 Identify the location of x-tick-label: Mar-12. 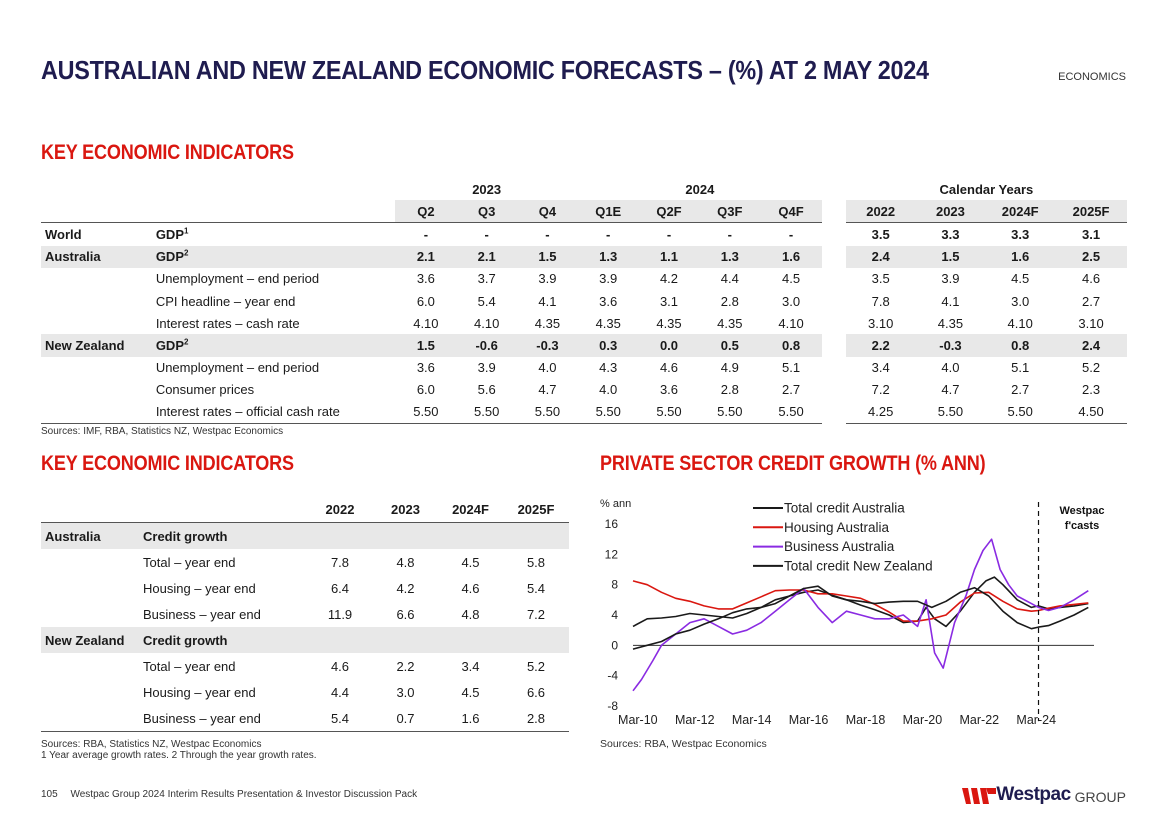
(695, 720).